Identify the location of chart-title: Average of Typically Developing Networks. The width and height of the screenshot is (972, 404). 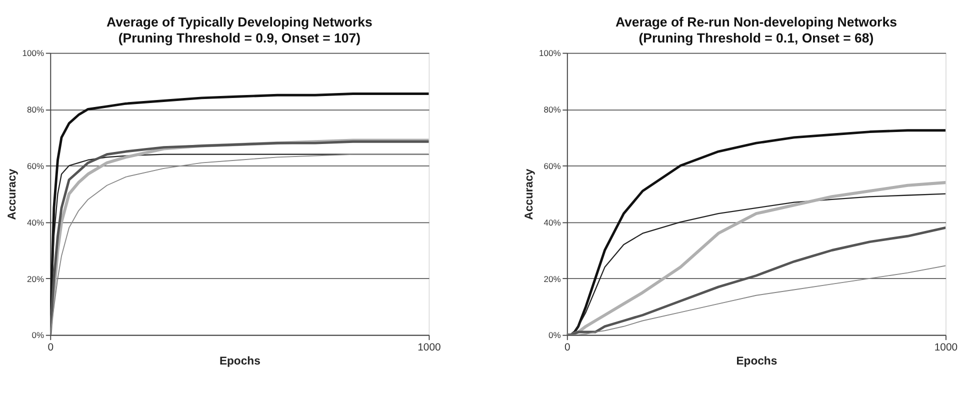
(239, 22).